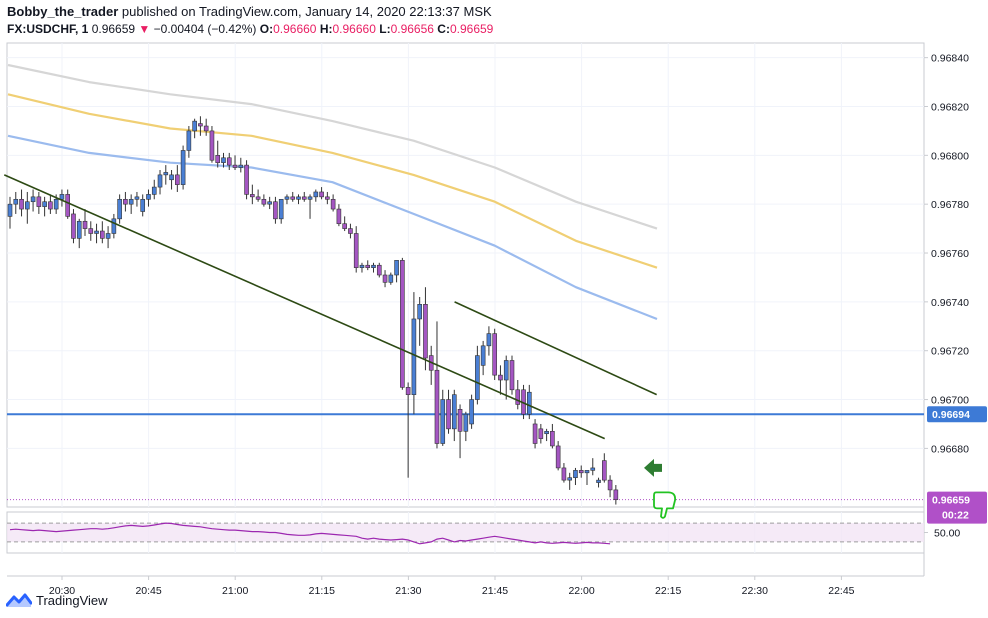 This screenshot has height=618, width=988. I want to click on low-value: 0.96656, so click(412, 29).